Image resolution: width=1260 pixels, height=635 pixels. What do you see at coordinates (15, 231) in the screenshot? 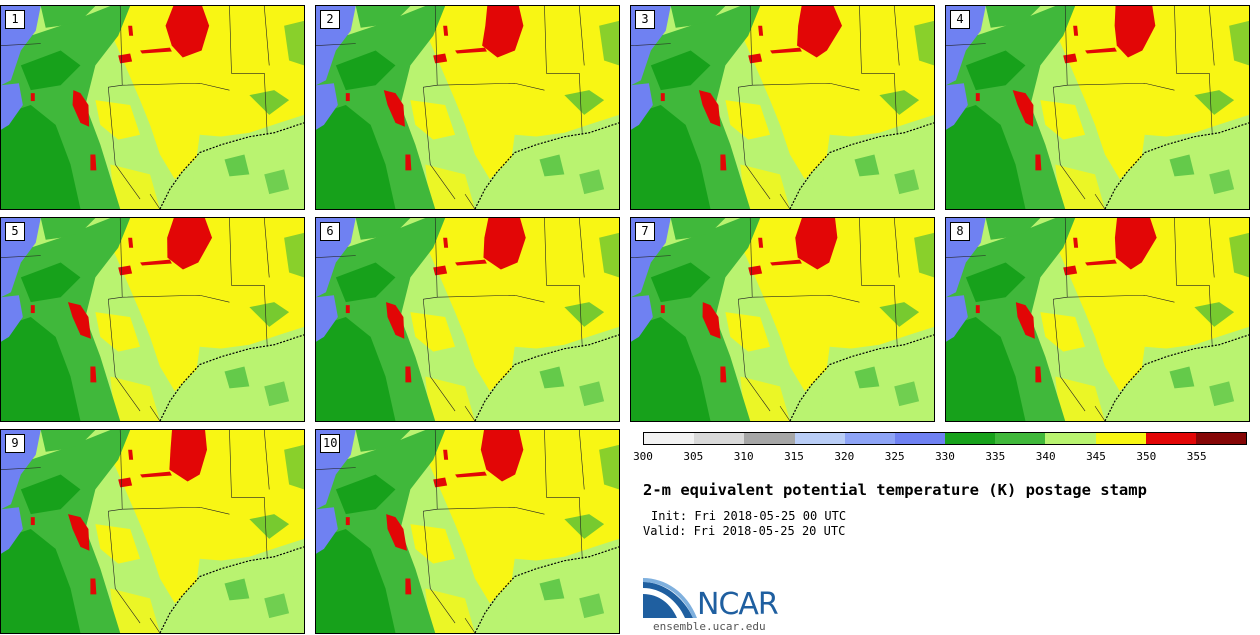
I see `member-number: 5` at bounding box center [15, 231].